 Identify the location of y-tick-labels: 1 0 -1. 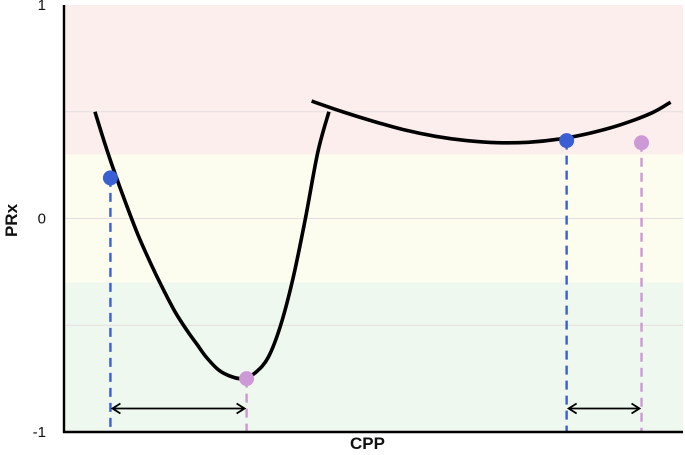
(39, 220).